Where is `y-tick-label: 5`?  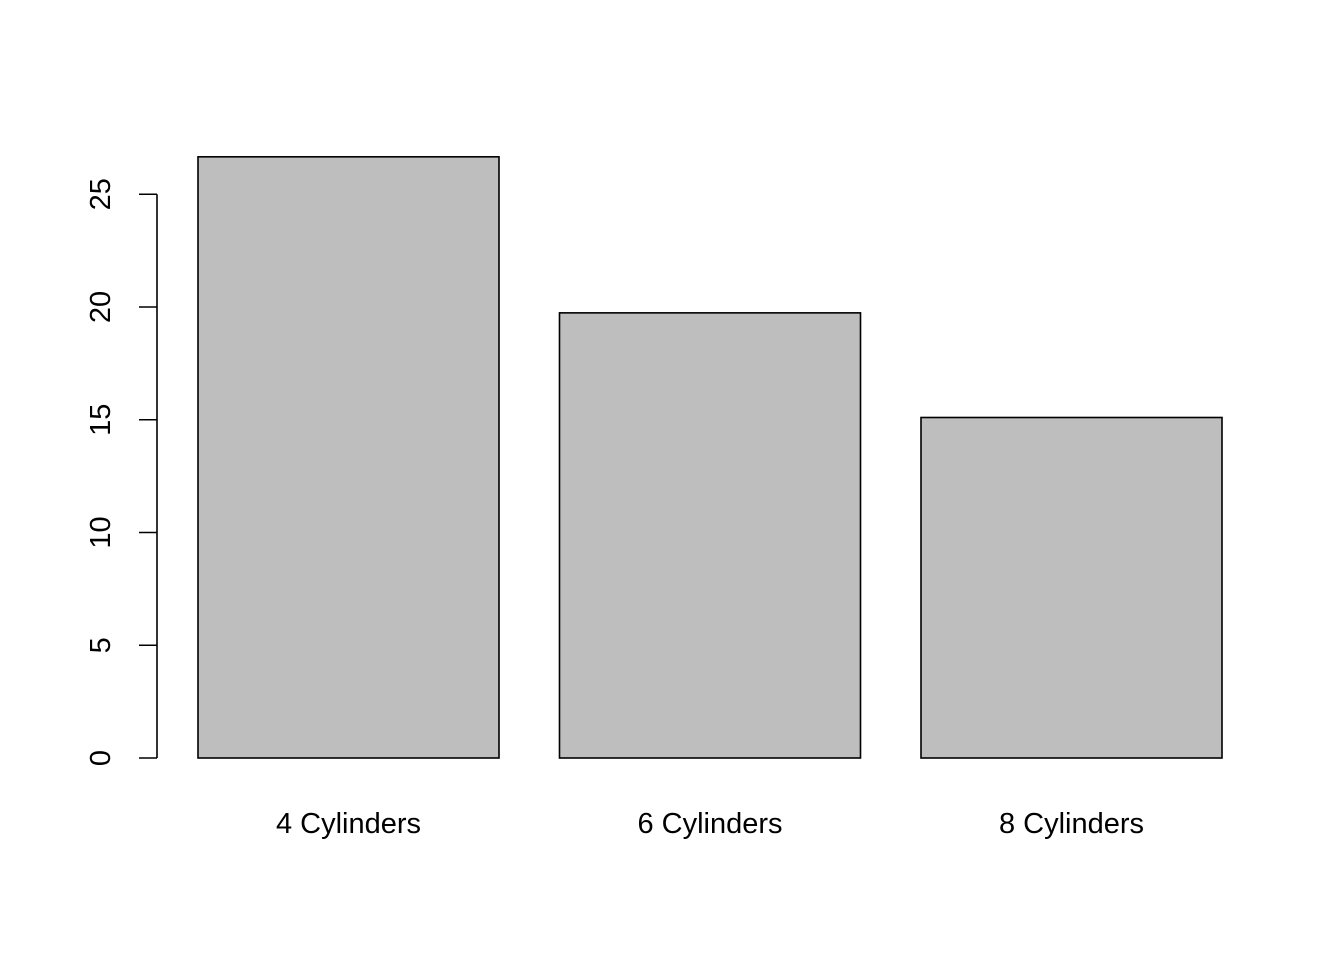 y-tick-label: 5 is located at coordinates (101, 645).